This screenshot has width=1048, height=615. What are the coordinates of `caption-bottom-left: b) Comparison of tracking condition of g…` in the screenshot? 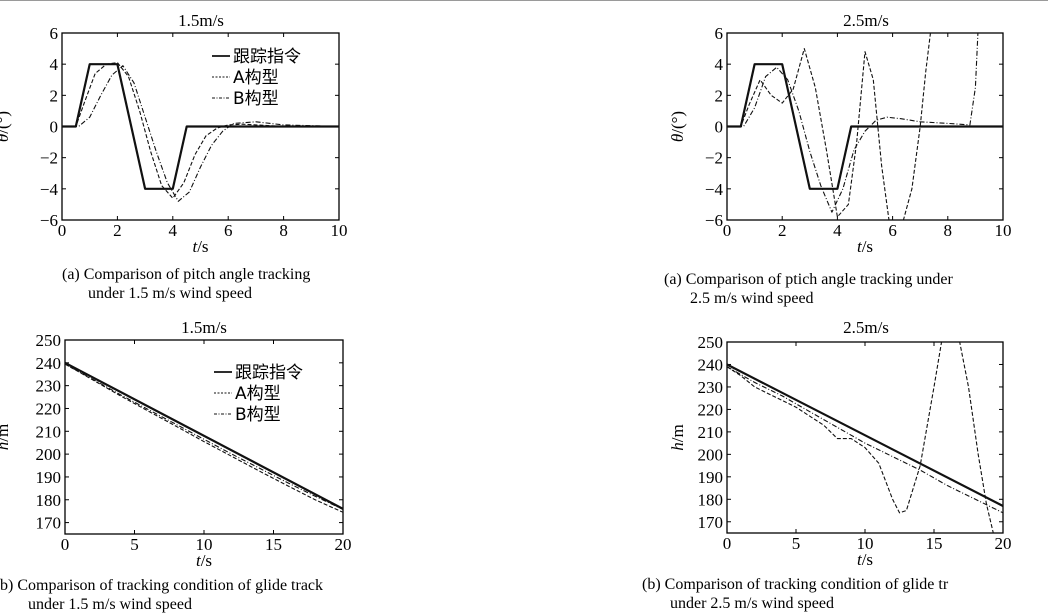 It's located at (161, 595).